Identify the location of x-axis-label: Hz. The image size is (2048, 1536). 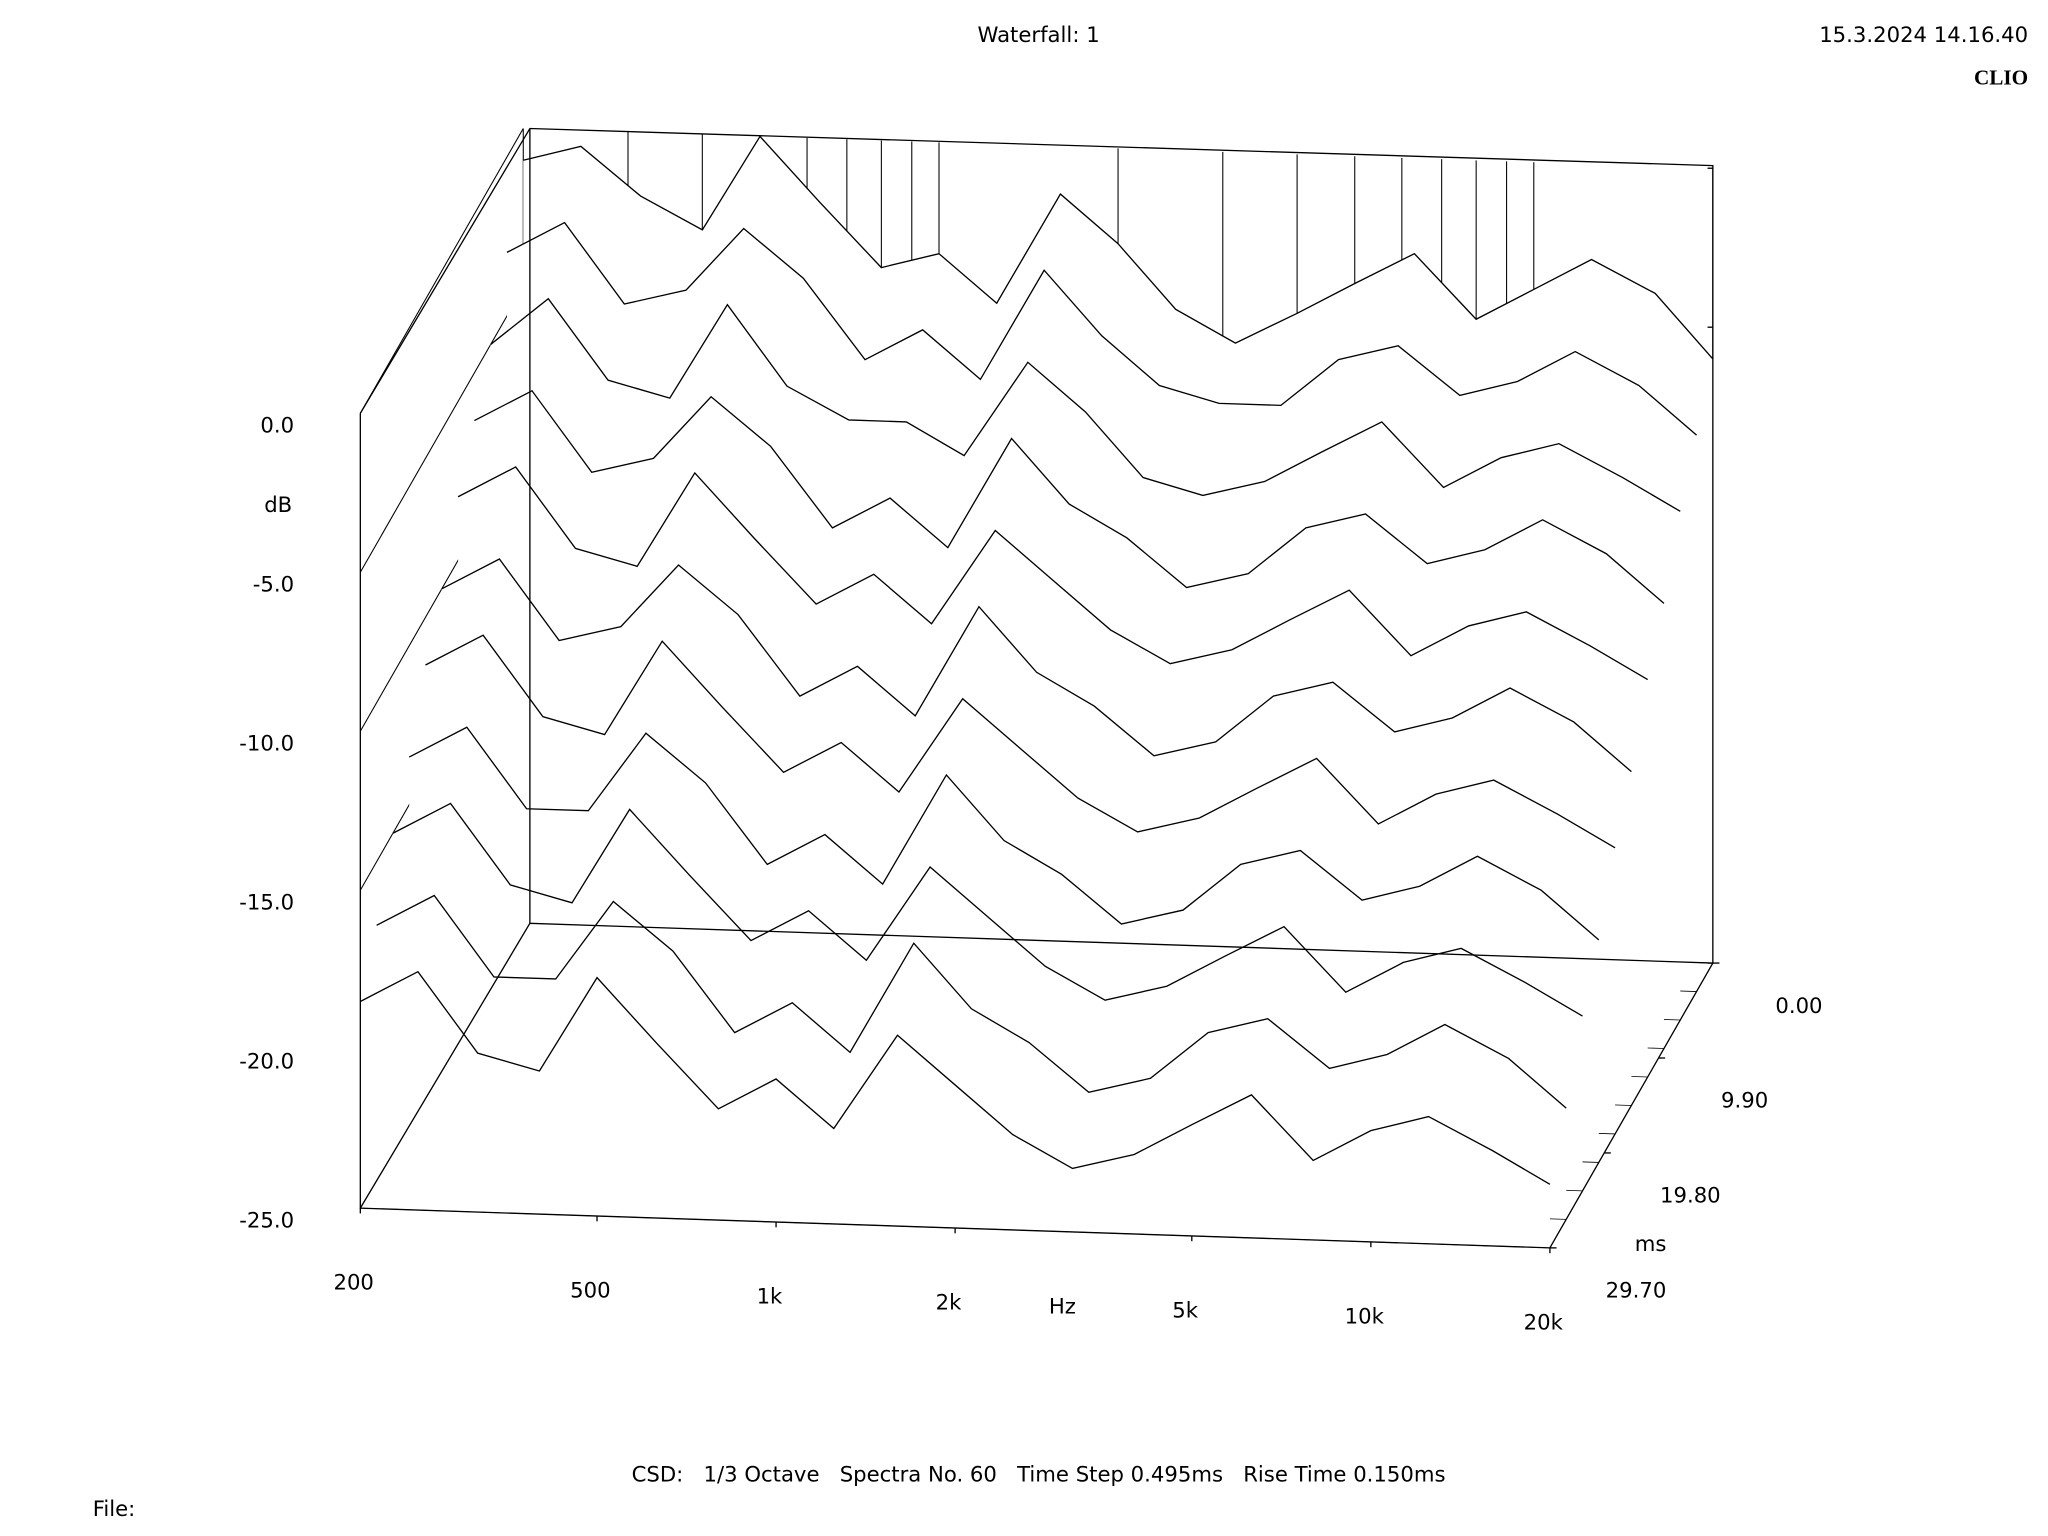
(1062, 1305).